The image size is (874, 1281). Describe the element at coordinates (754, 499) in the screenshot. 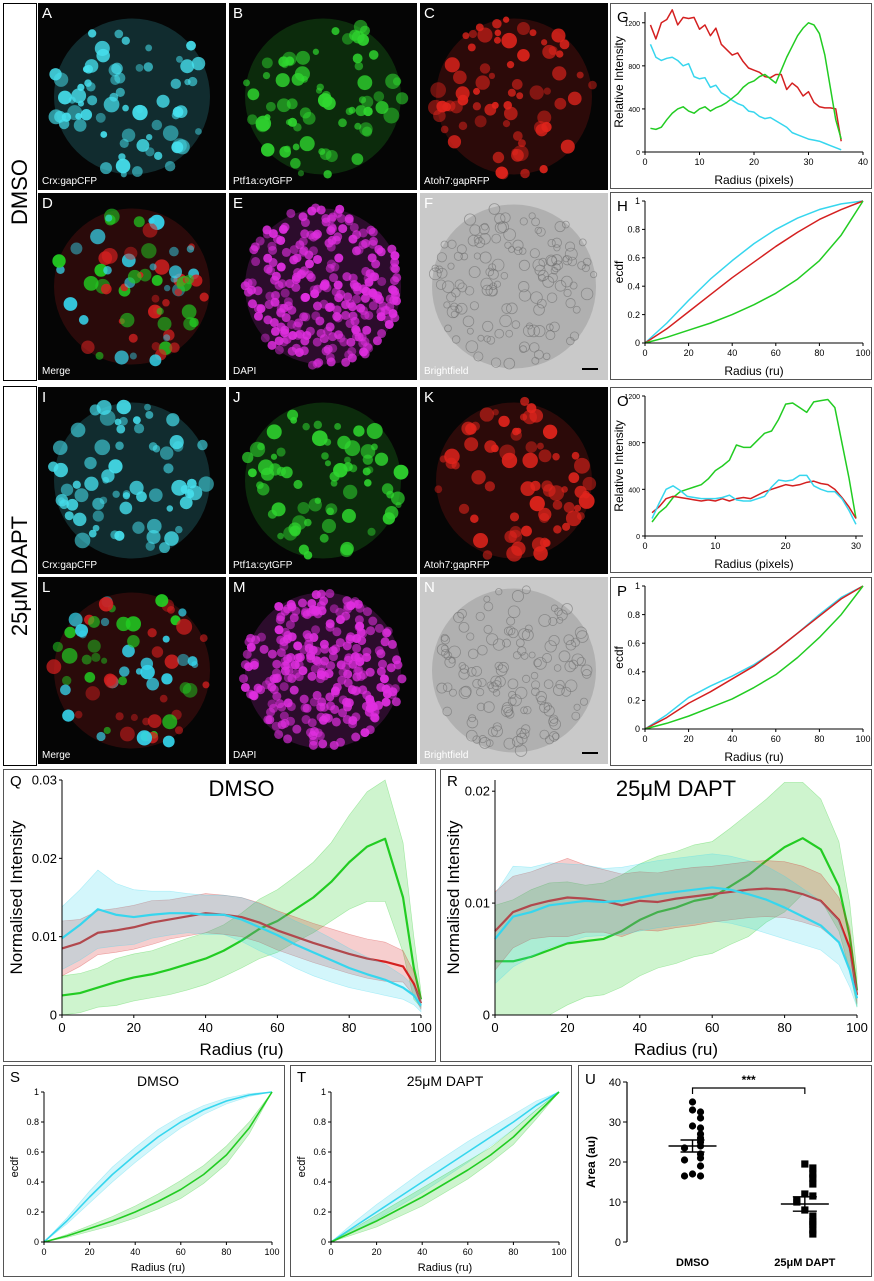

I see `series-line-red` at that location.